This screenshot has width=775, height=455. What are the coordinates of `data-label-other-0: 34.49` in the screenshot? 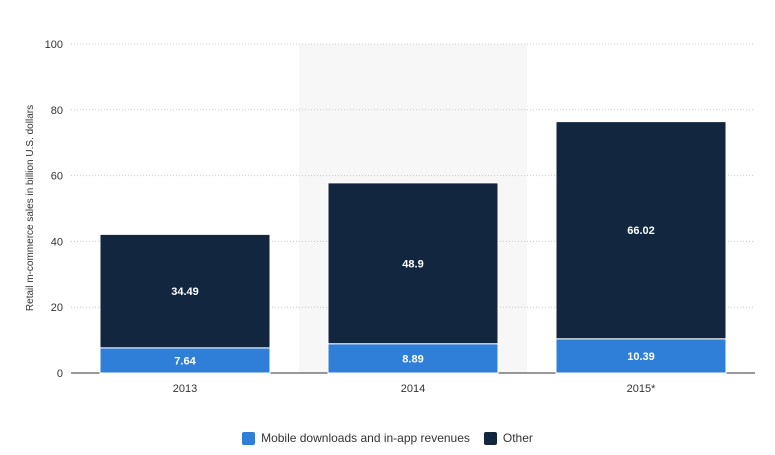 It's located at (185, 292).